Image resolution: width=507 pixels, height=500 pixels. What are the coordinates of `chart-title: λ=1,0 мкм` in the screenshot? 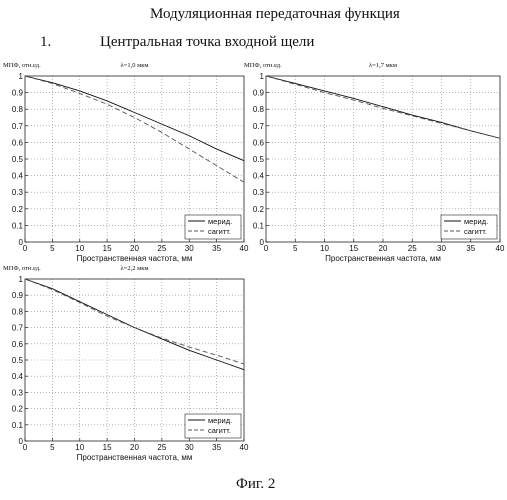 It's located at (135, 65).